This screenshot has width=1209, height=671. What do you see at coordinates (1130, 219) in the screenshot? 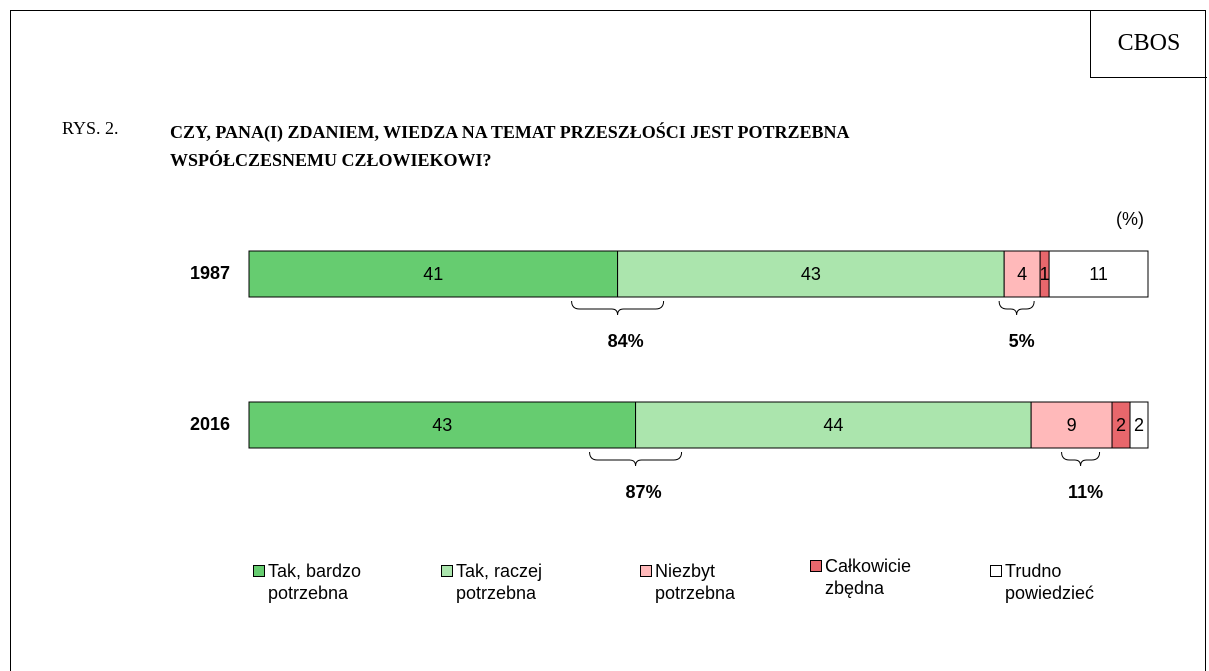
I see `unit-label: (%)` at bounding box center [1130, 219].